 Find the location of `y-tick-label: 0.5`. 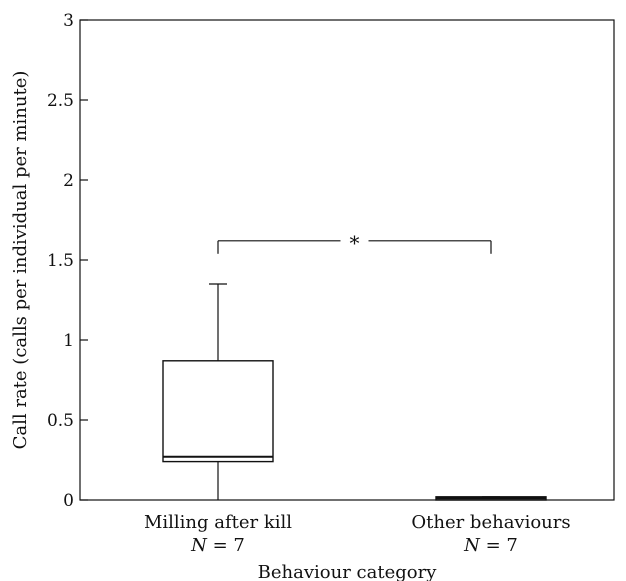

y-tick-label: 0.5 is located at coordinates (60, 421).